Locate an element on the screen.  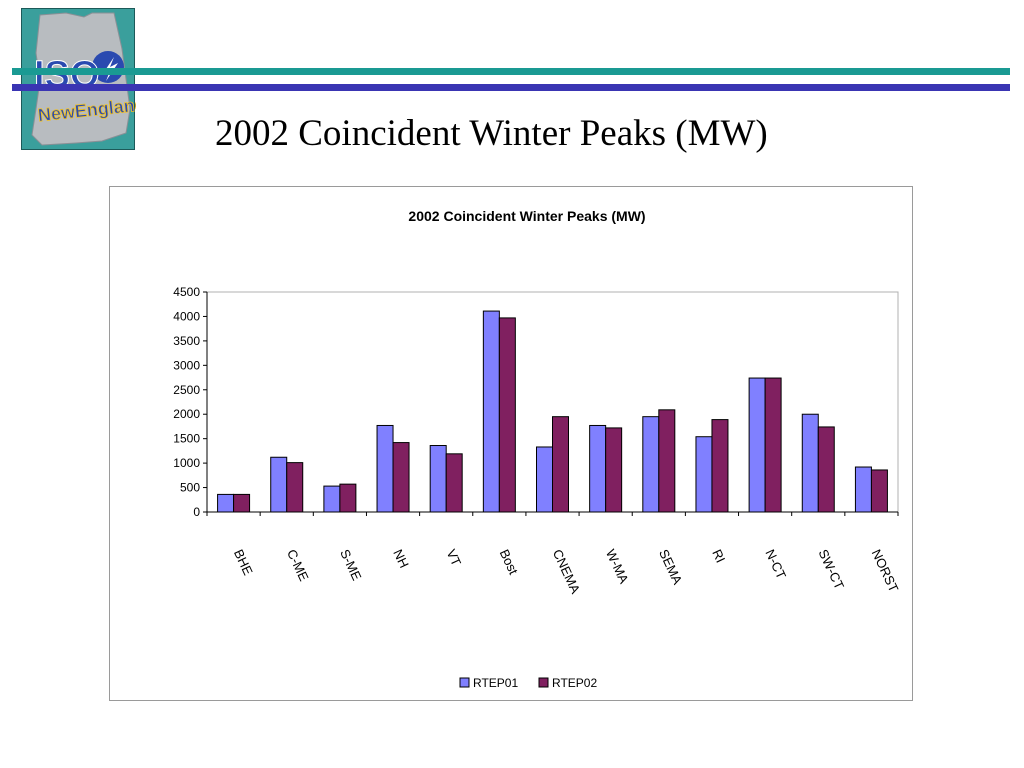
bar-rtep01-sema is located at coordinates (651, 464).